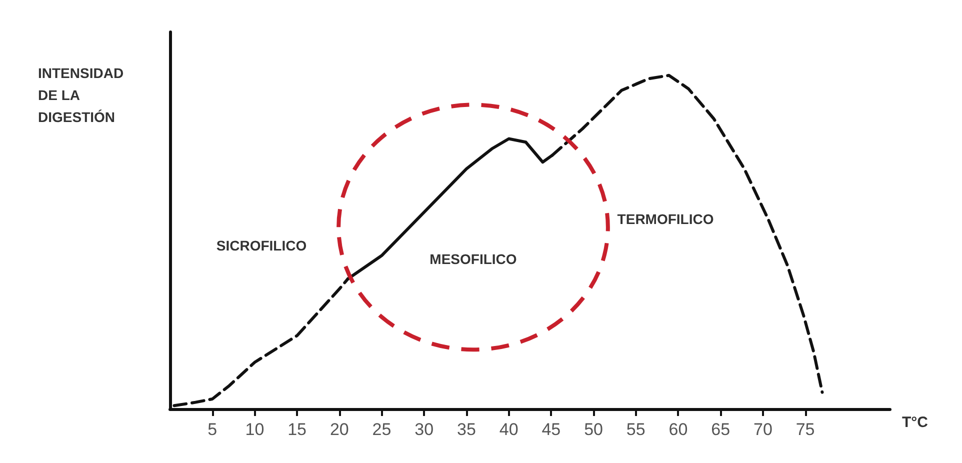 The width and height of the screenshot is (962, 463). What do you see at coordinates (339, 429) in the screenshot?
I see `x-tick-label: 20` at bounding box center [339, 429].